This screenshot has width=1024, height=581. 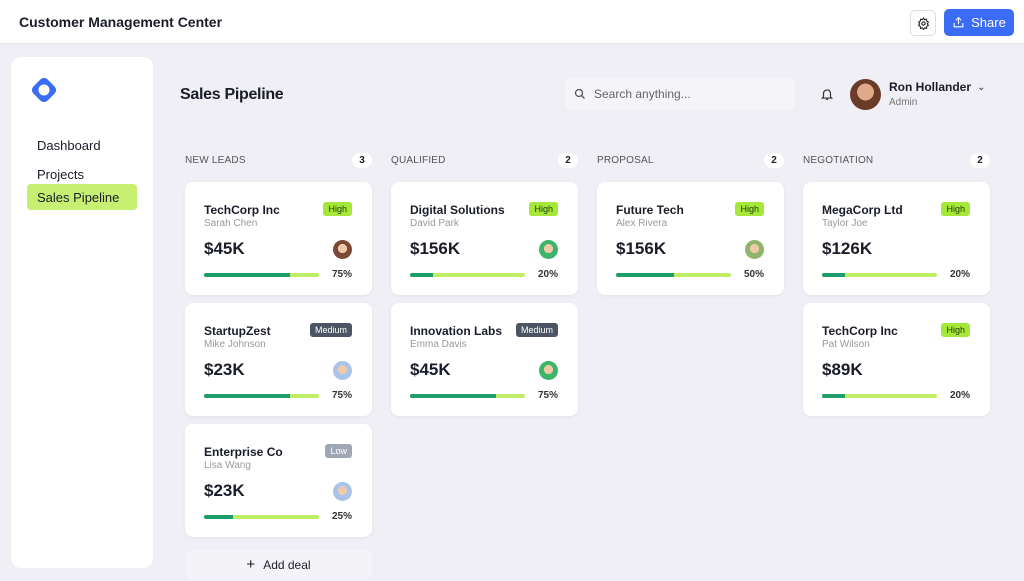 What do you see at coordinates (579, 93) in the screenshot?
I see `search-icon` at bounding box center [579, 93].